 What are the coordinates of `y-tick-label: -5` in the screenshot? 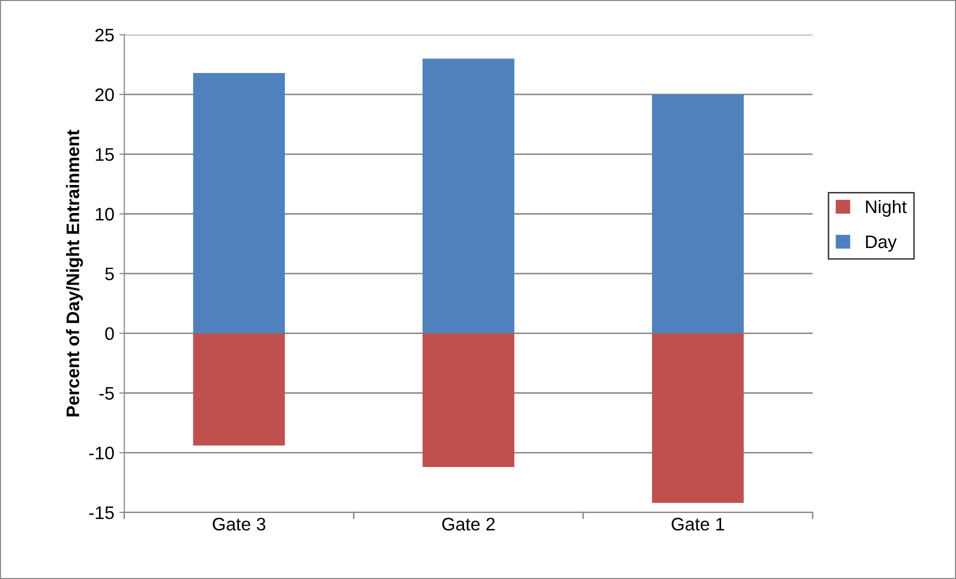 It's located at (106, 393).